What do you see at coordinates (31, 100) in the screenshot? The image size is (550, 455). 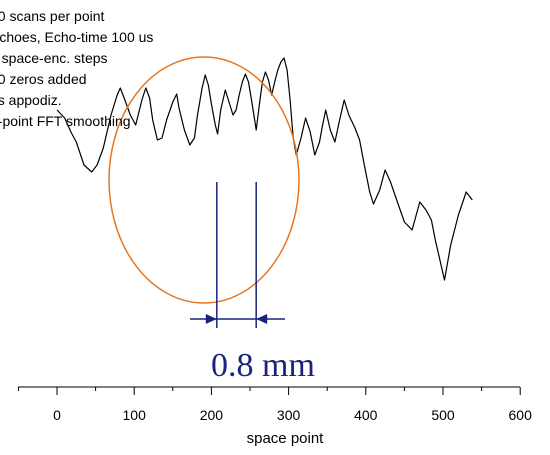 I see `acquisition-note: os appodiz.` at bounding box center [31, 100].